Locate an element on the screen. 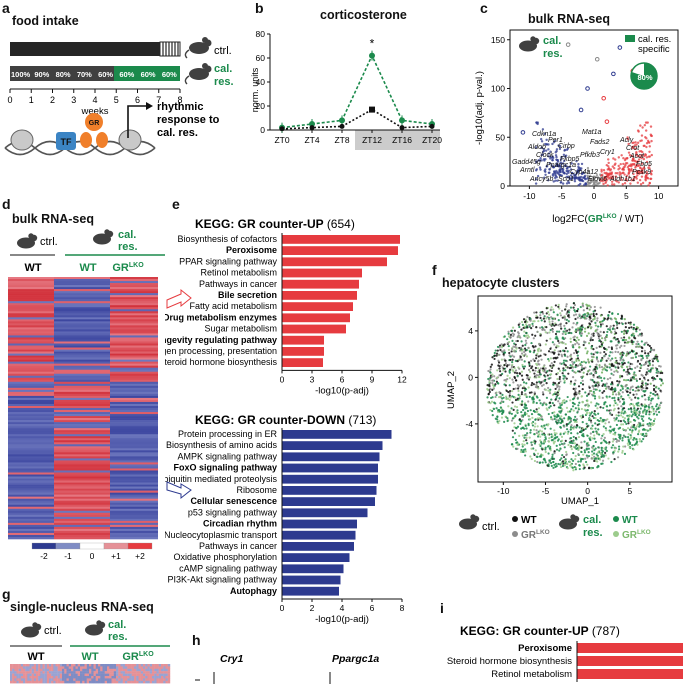  down-title: KEGG: GR counter-DOWN (713) is located at coordinates (285, 420).